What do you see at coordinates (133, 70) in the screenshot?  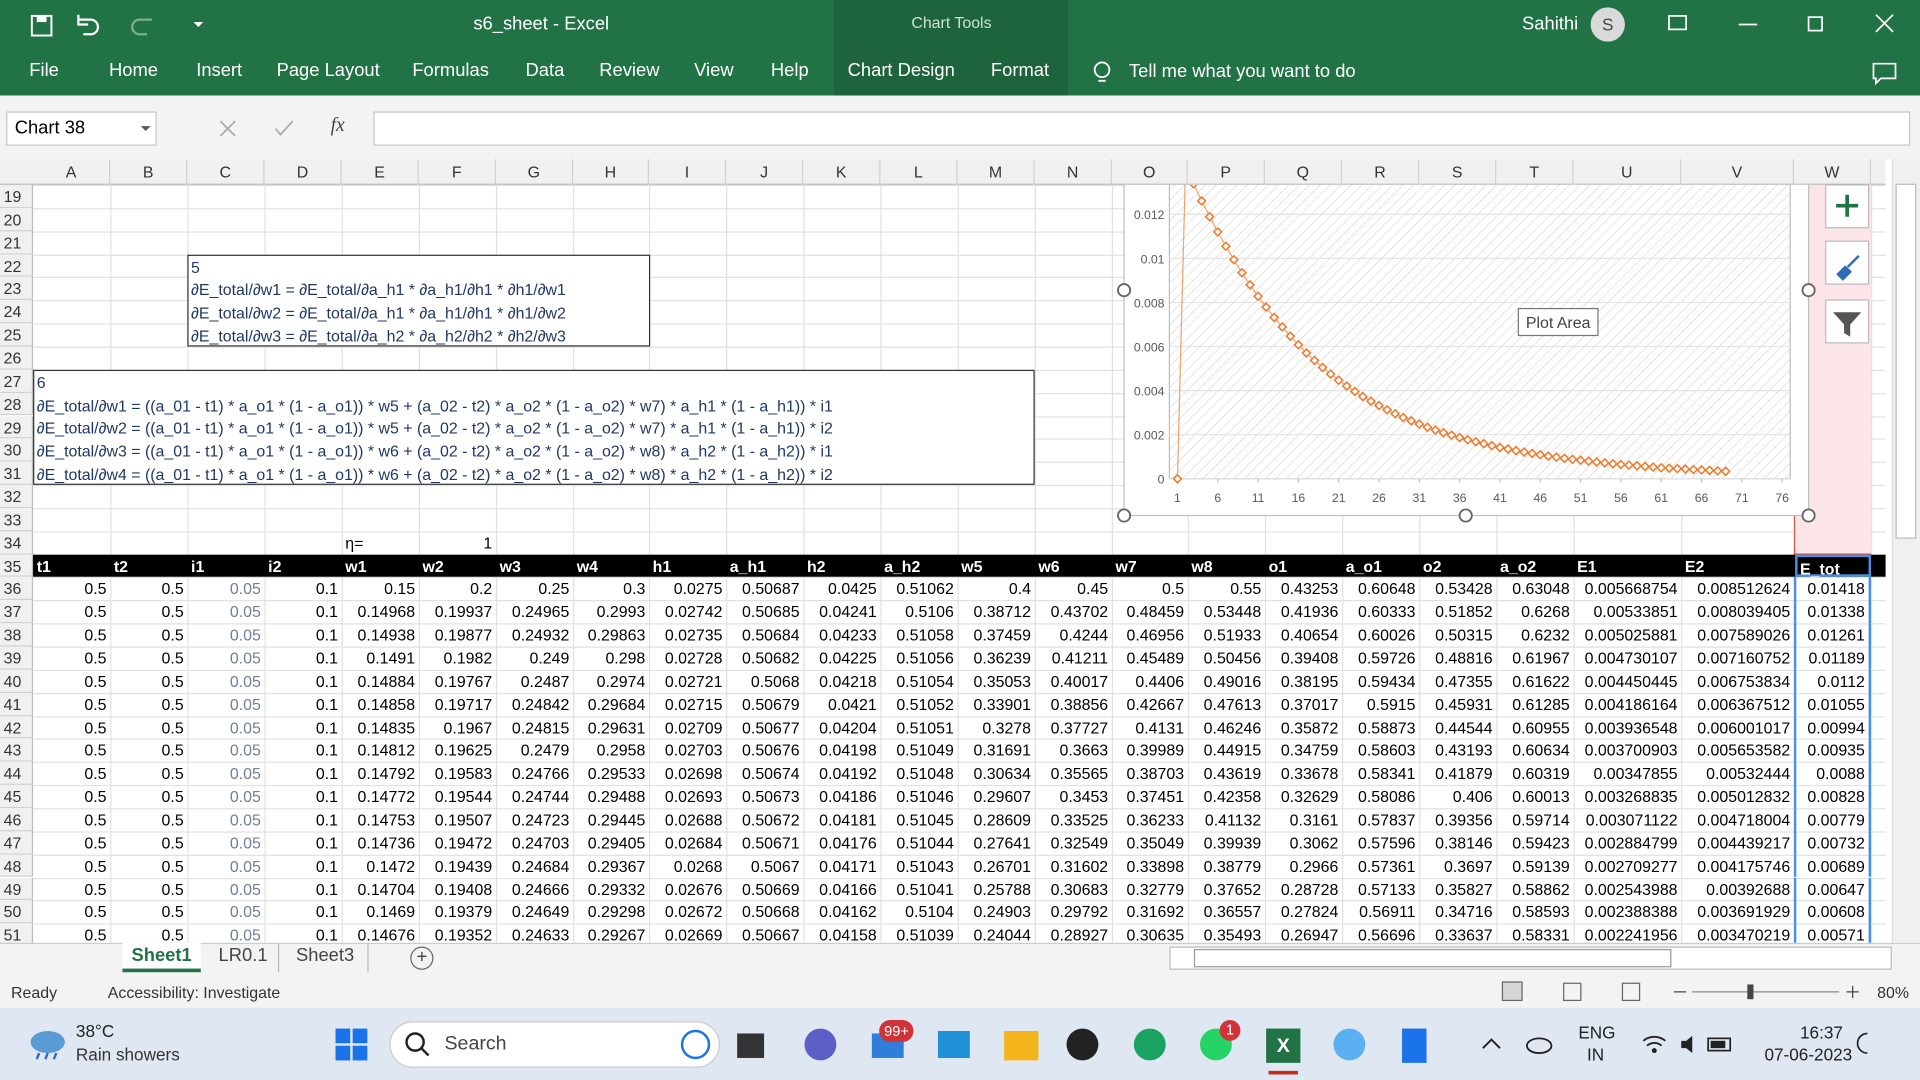 I see `ribbon-tab: Home` at bounding box center [133, 70].